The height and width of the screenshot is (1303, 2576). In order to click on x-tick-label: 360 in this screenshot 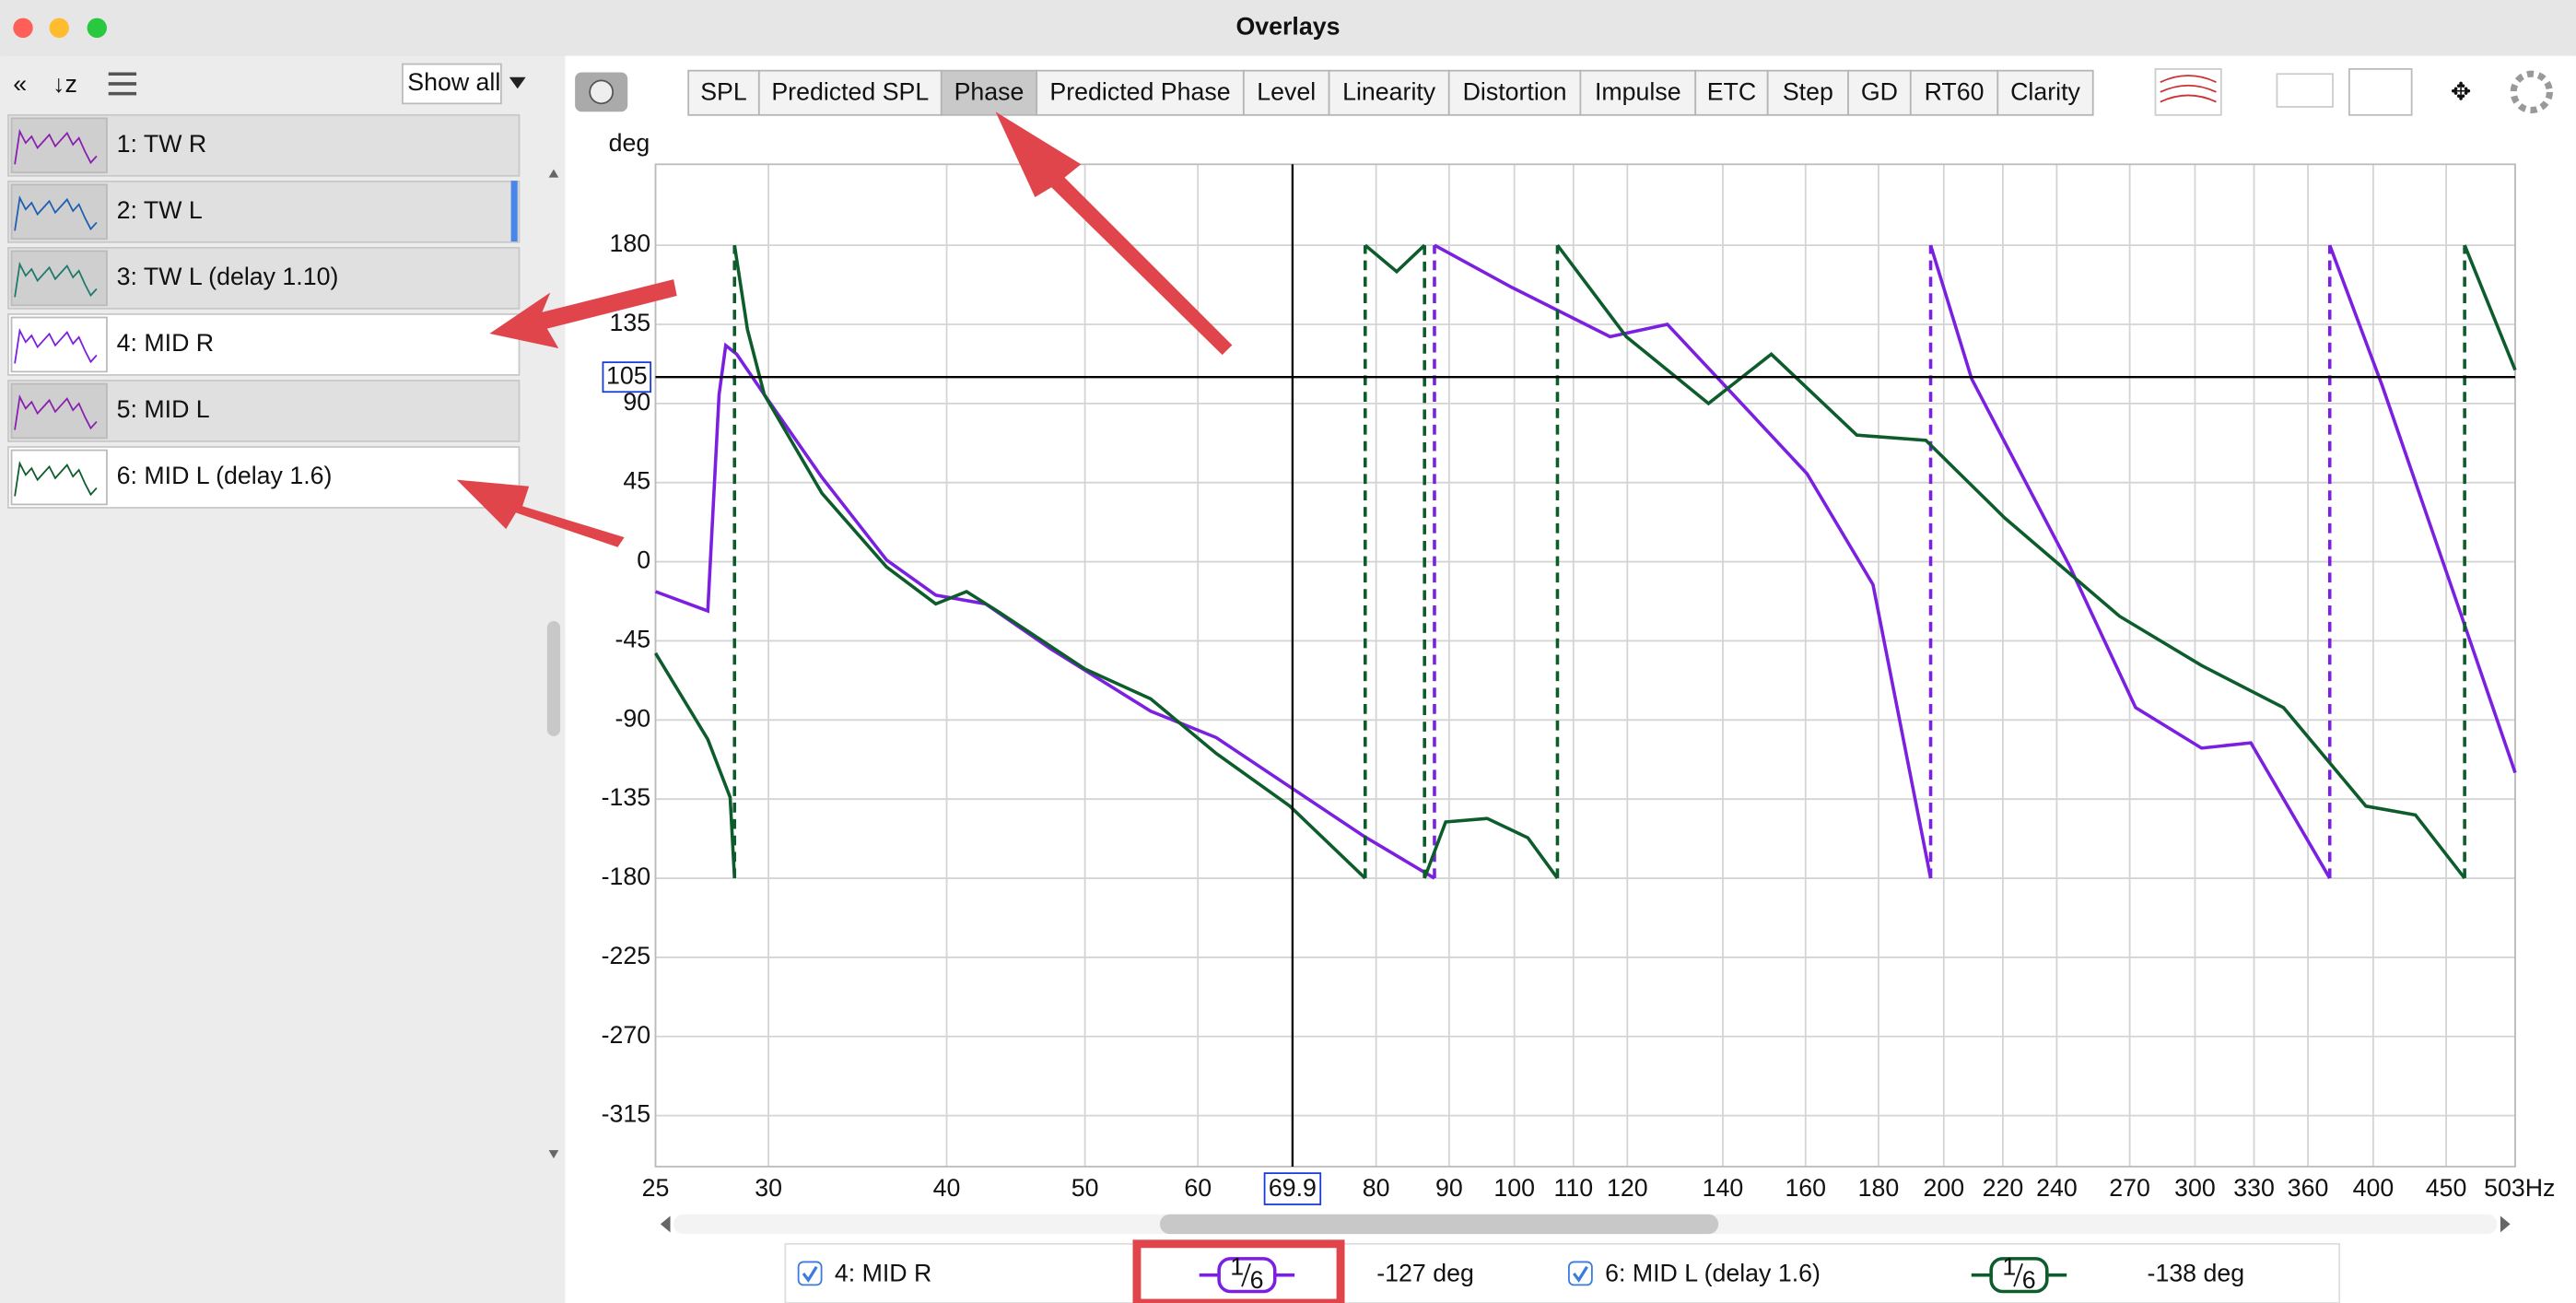, I will do `click(2308, 1188)`.